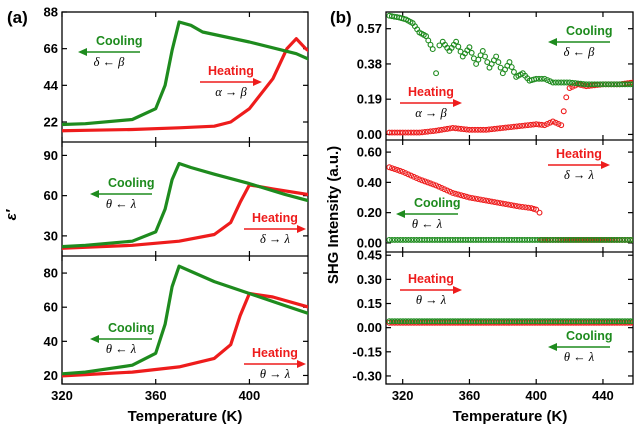 The width and height of the screenshot is (635, 429). What do you see at coordinates (122, 338) in the screenshot?
I see `cooling-annotation: Cooling θ ← λ` at bounding box center [122, 338].